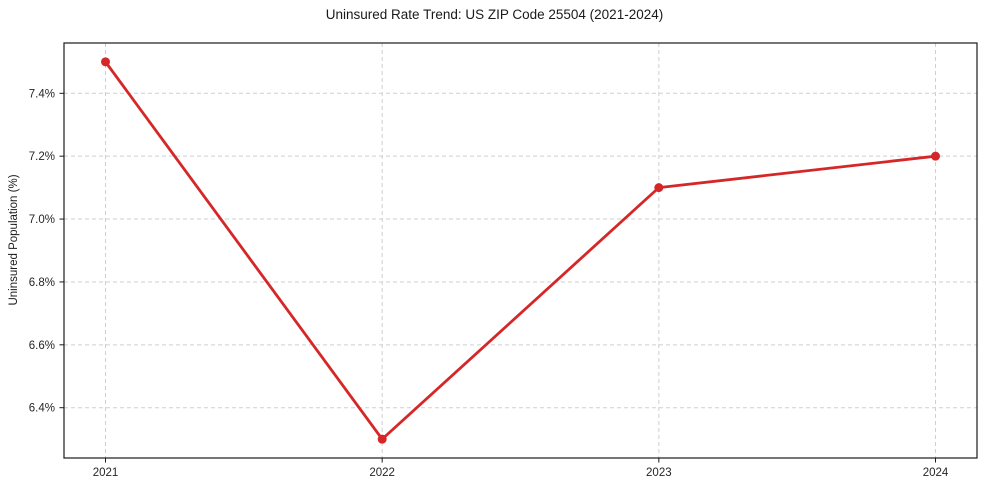  Describe the element at coordinates (42, 157) in the screenshot. I see `y-tick-label: 7.2%` at that location.